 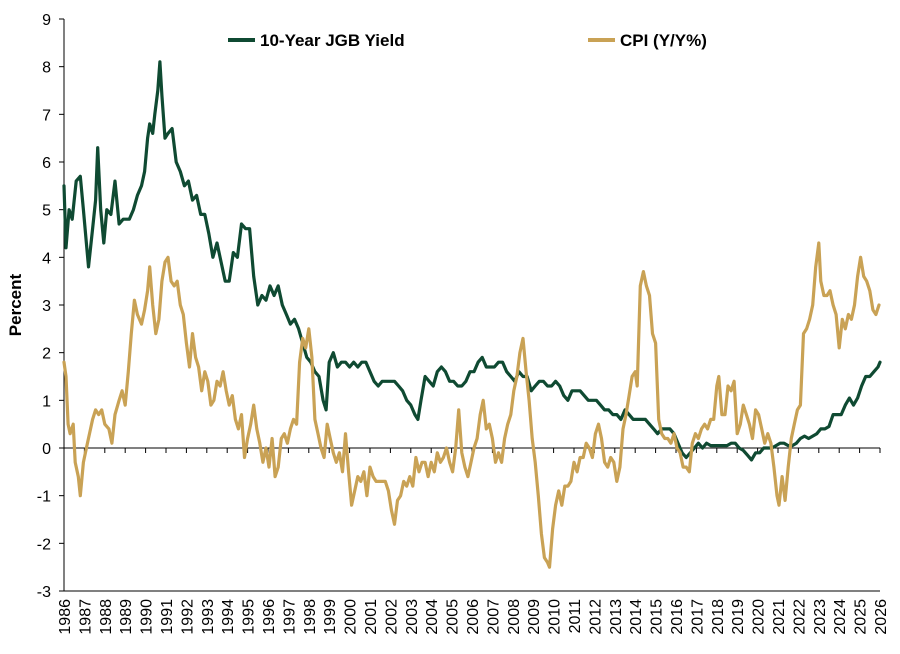 I want to click on x-tick-label: 2019, so click(x=738, y=617).